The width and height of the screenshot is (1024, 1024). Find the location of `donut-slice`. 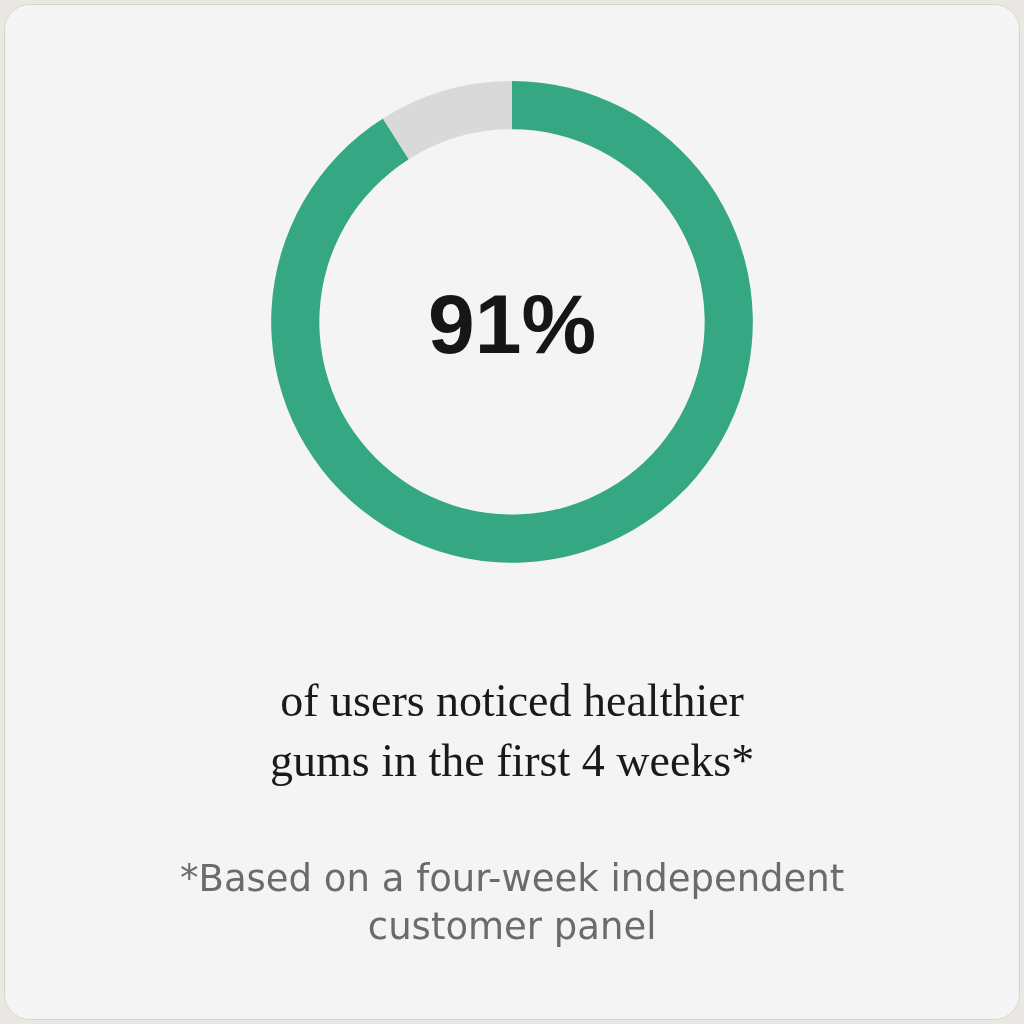

donut-slice is located at coordinates (447, 120).